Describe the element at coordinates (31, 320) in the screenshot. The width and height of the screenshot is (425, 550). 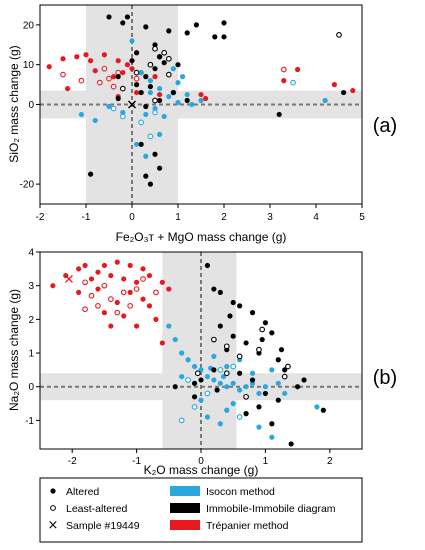
I see `y-tick-label: 2` at that location.